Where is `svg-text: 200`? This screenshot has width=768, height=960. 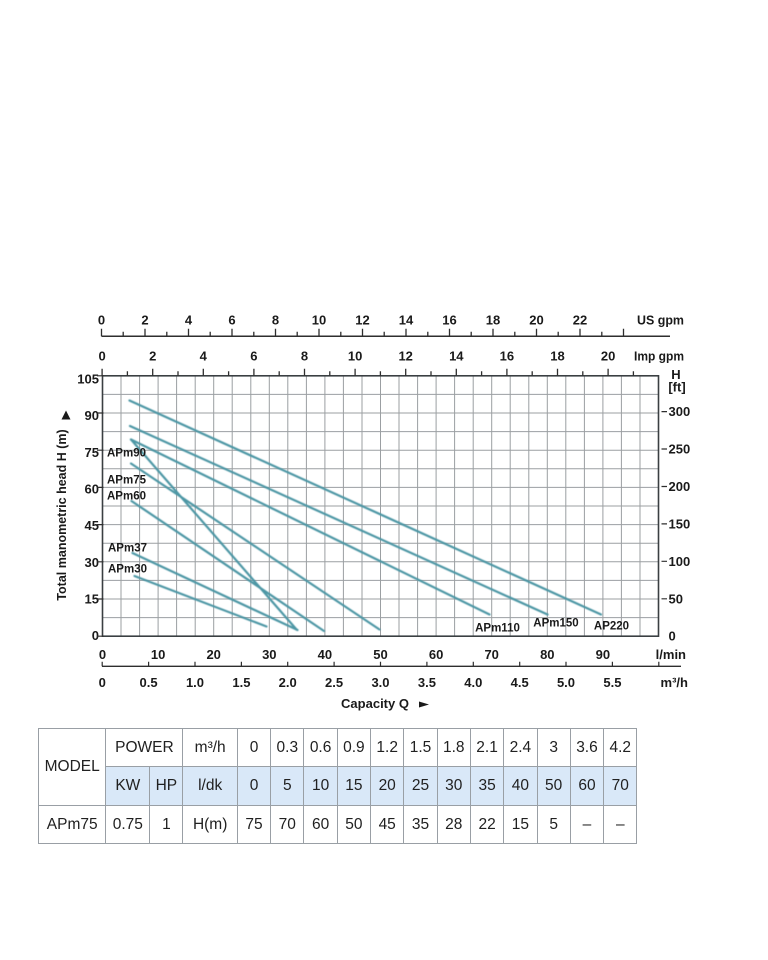
svg-text: 200 is located at coordinates (680, 486).